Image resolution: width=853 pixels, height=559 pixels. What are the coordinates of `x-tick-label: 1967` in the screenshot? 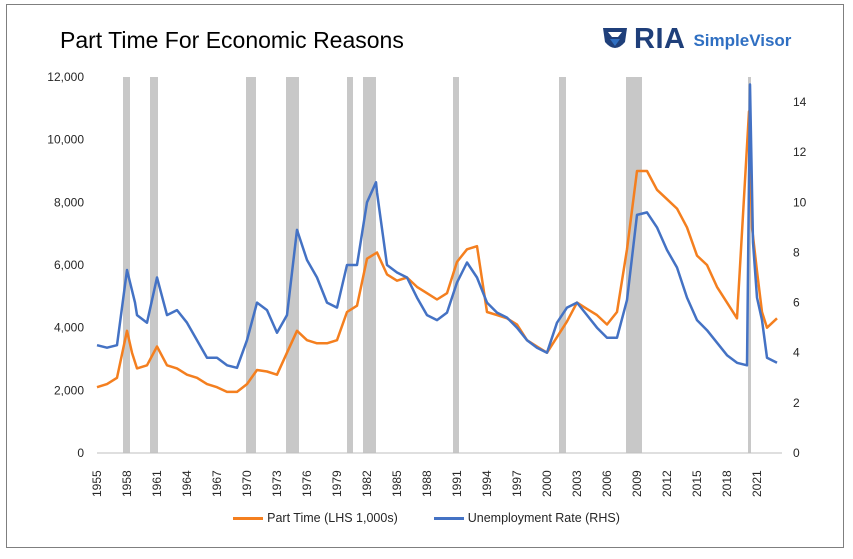 It's located at (217, 483).